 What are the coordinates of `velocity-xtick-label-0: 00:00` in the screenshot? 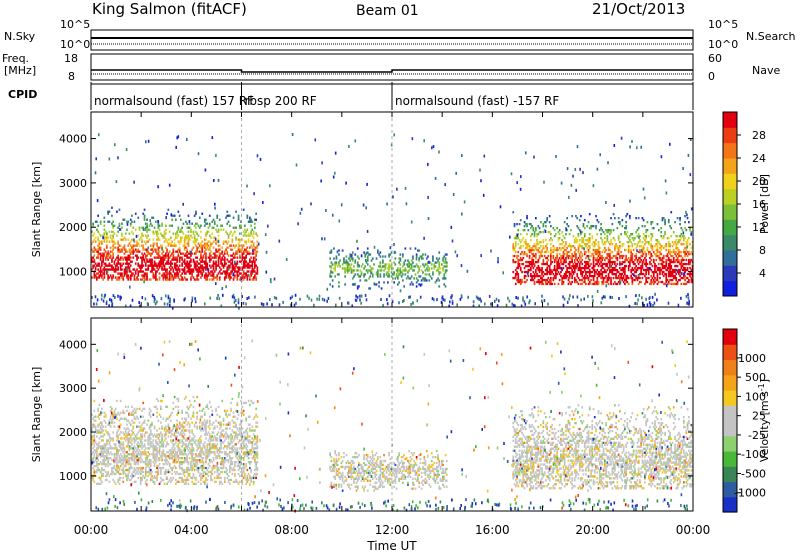 It's located at (91, 530).